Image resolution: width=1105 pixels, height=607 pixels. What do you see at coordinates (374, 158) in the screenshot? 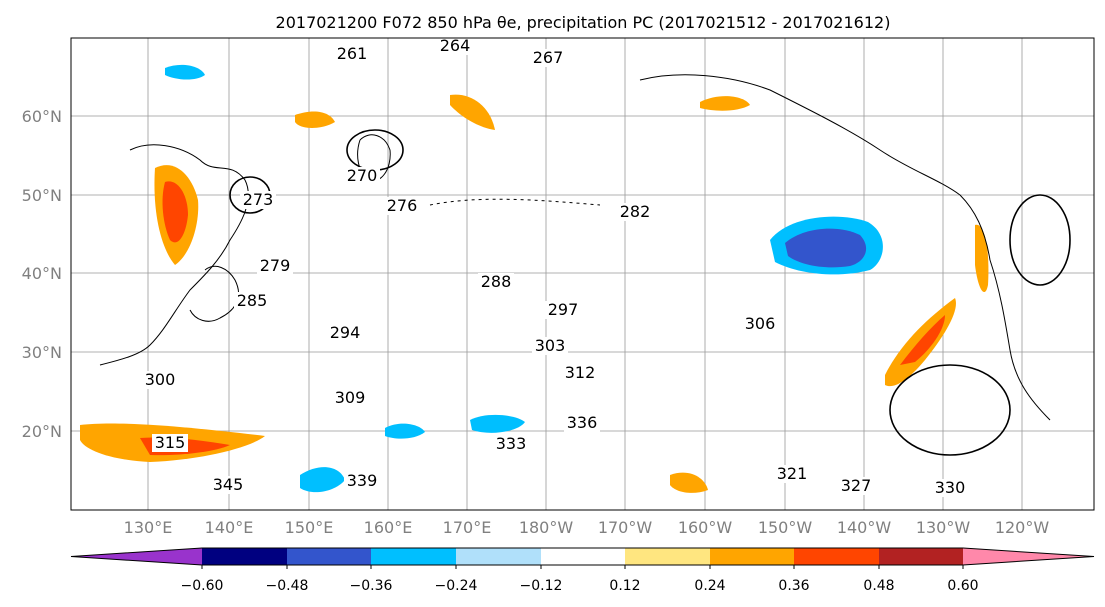
I see `coastline-kamchatka` at bounding box center [374, 158].